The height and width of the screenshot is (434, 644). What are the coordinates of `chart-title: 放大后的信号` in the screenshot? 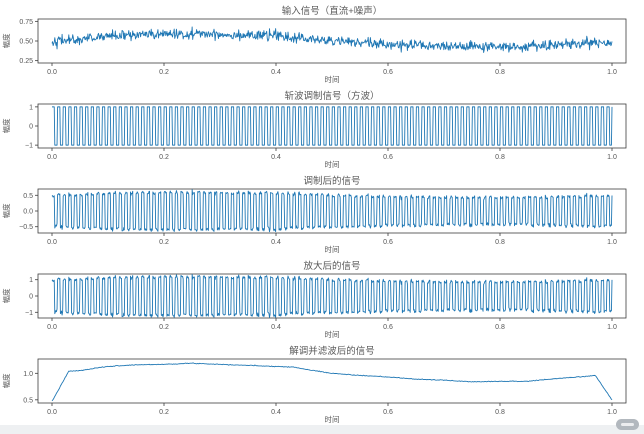 It's located at (331, 266).